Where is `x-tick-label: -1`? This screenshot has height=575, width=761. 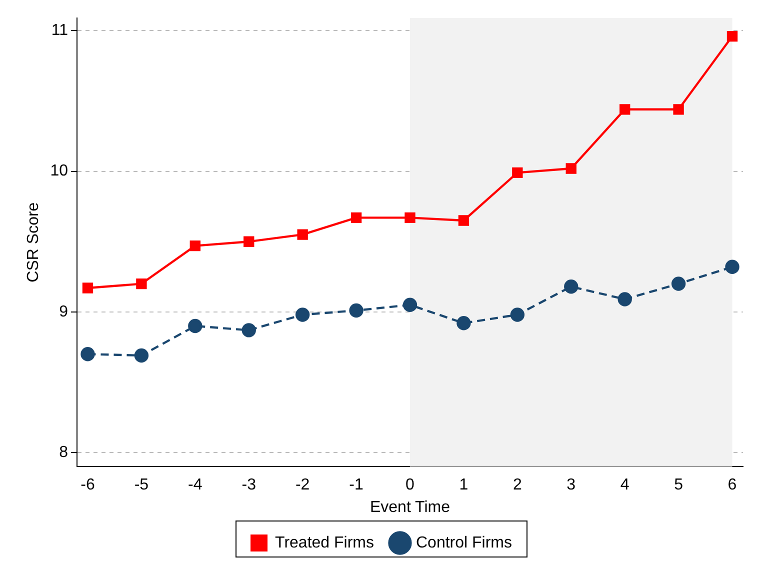
x-tick-label: -1 is located at coordinates (356, 485).